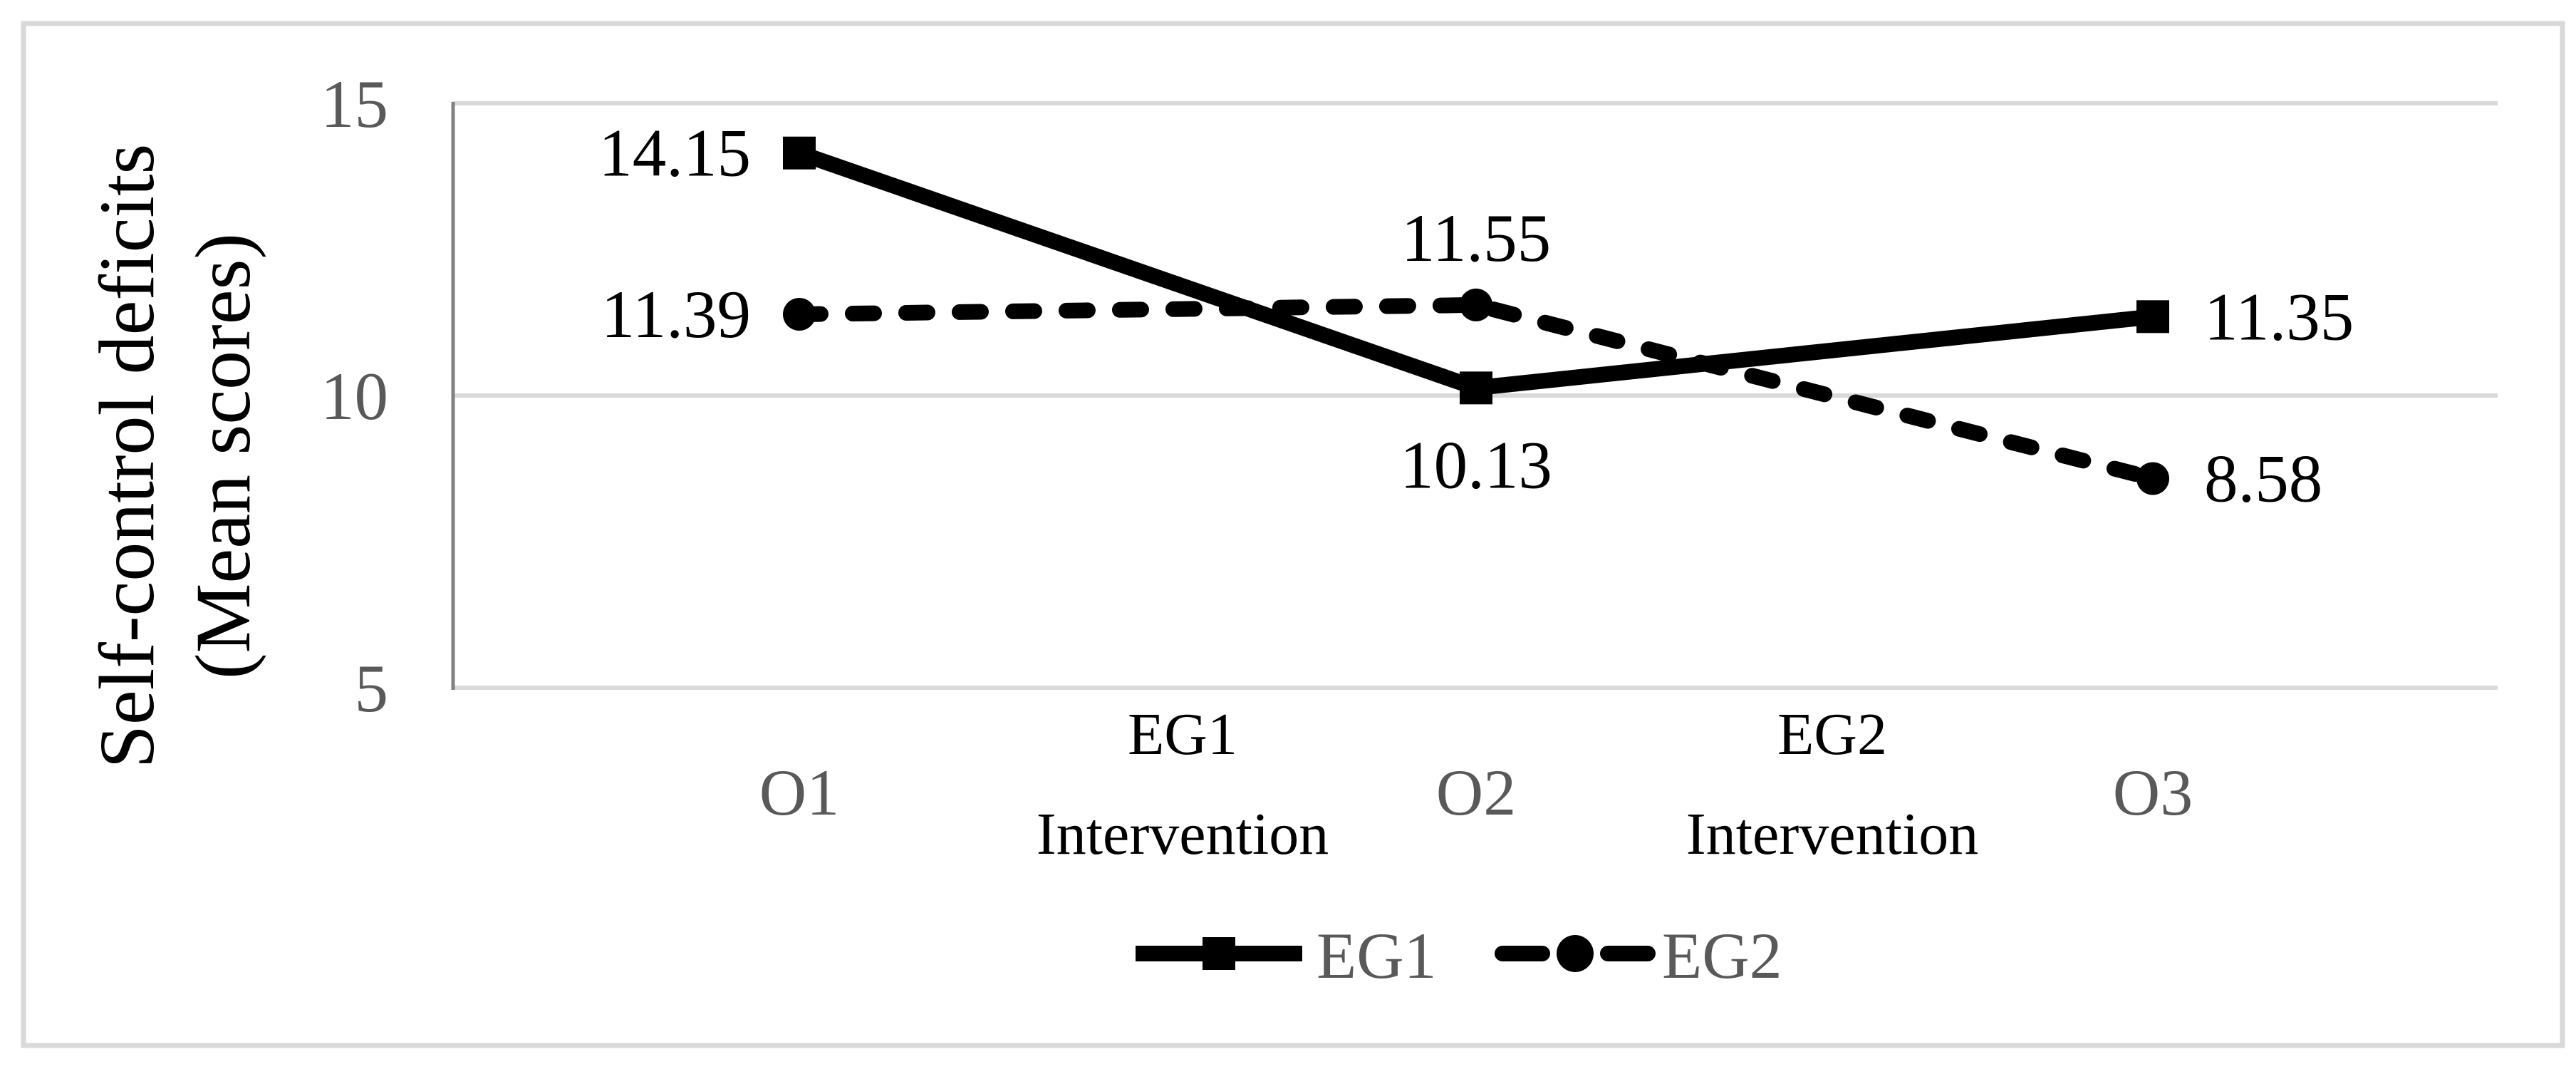  Describe the element at coordinates (1183, 834) in the screenshot. I see `x-annotation-EG1-Intervention-line-2: Intervention` at that location.